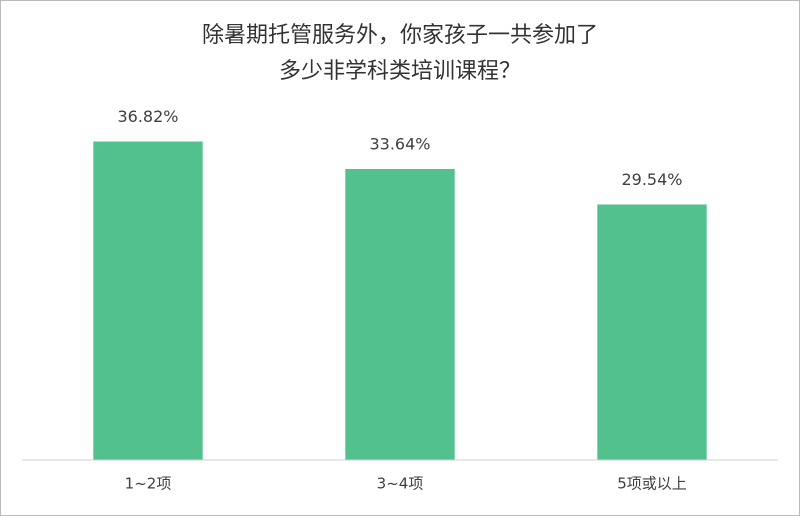  Describe the element at coordinates (148, 484) in the screenshot. I see `x-tick-label: 1~2项` at that location.